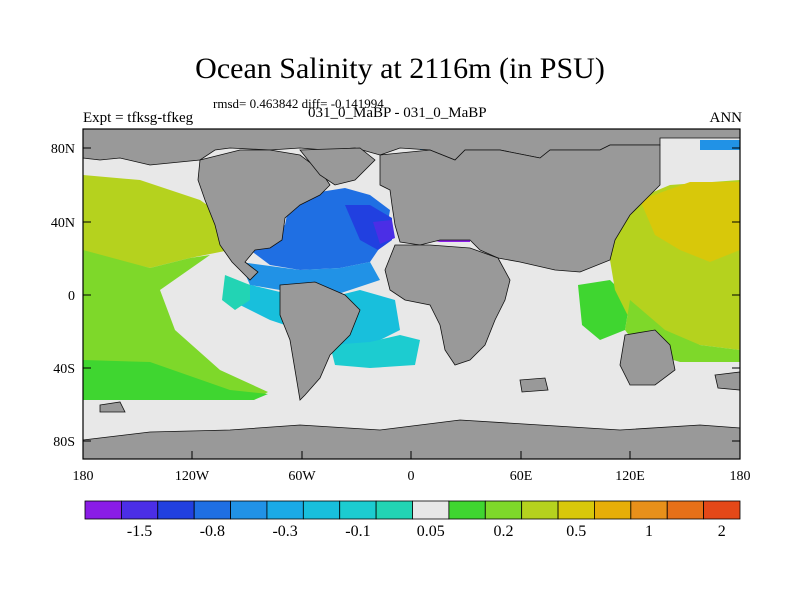 The height and width of the screenshot is (600, 800). What do you see at coordinates (647, 357) in the screenshot?
I see `land-australia` at bounding box center [647, 357].